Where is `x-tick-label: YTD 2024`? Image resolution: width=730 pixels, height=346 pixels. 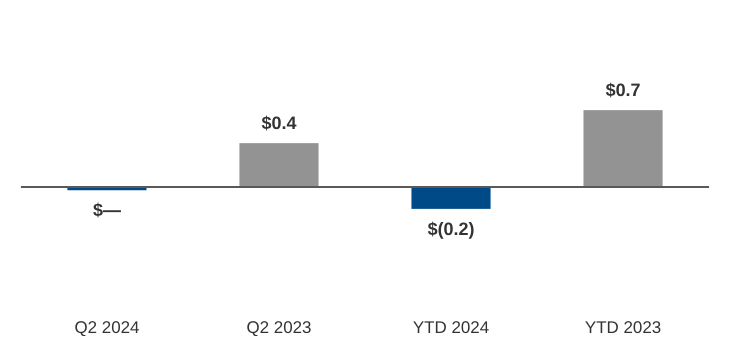
x-tick-label: YTD 2024 is located at coordinates (451, 328).